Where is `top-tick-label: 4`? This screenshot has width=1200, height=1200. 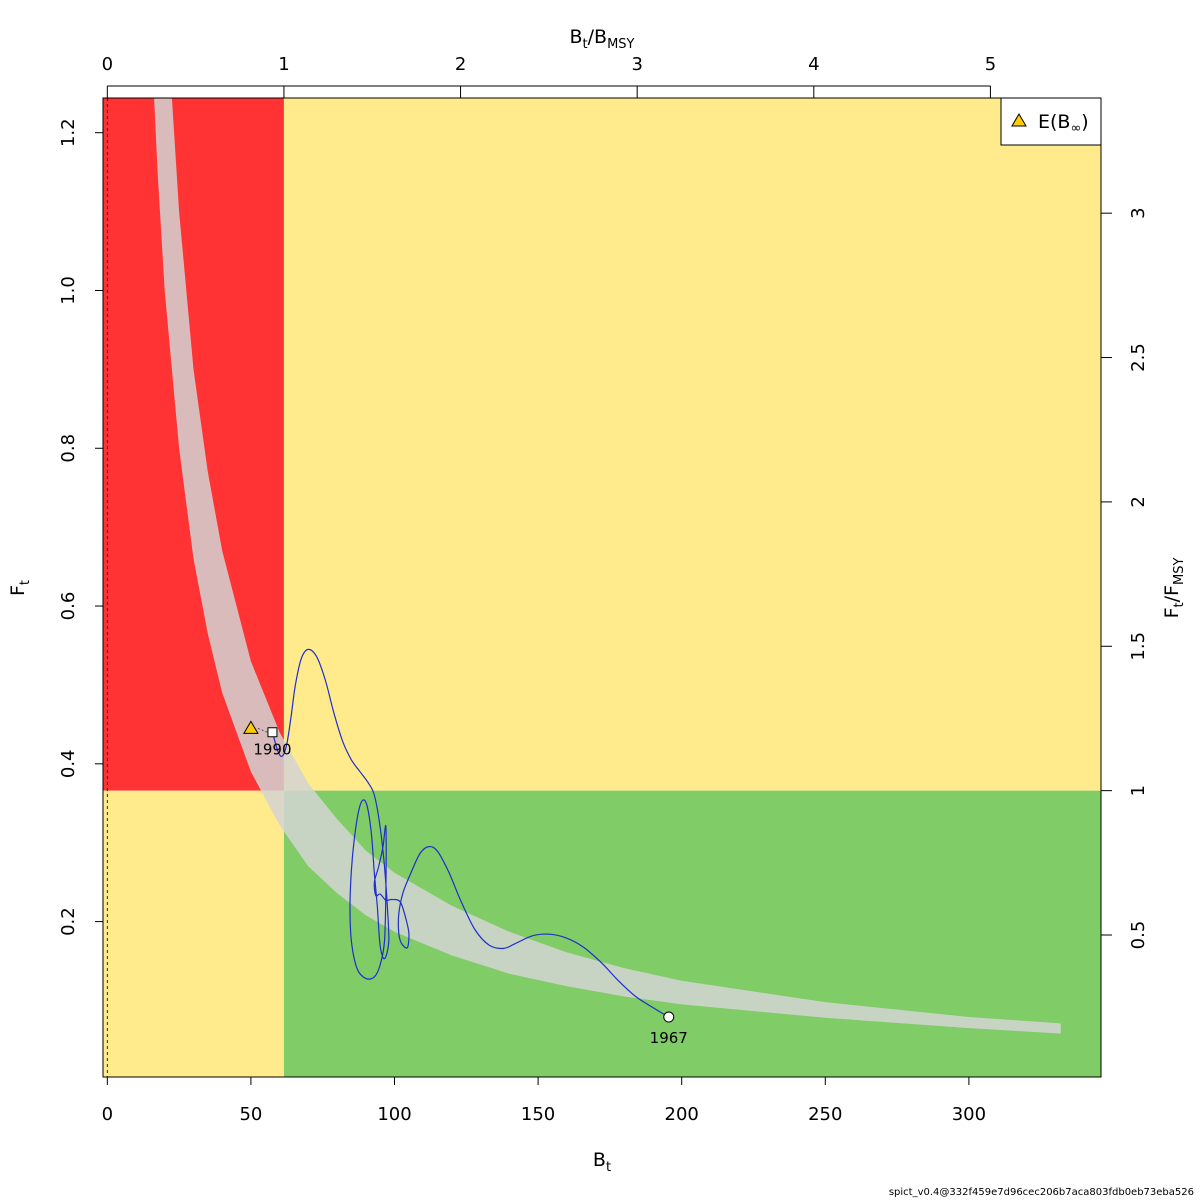 top-tick-label: 4 is located at coordinates (813, 64).